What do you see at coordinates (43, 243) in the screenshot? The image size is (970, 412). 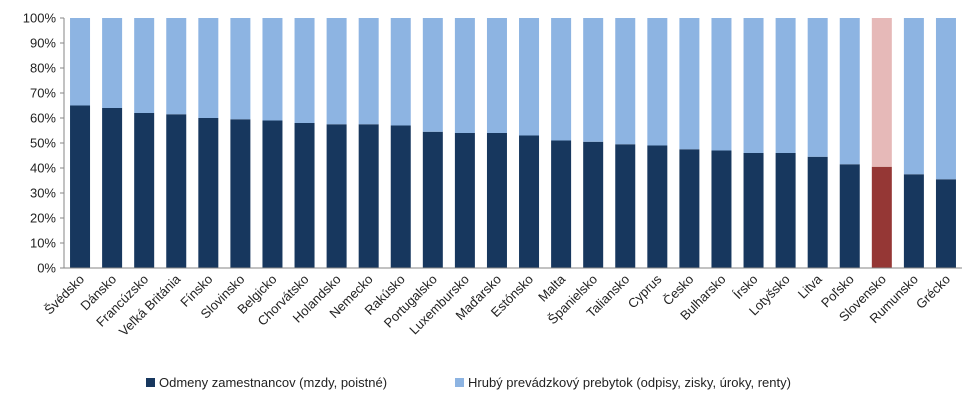 I see `y-tick-label: 10%` at bounding box center [43, 243].